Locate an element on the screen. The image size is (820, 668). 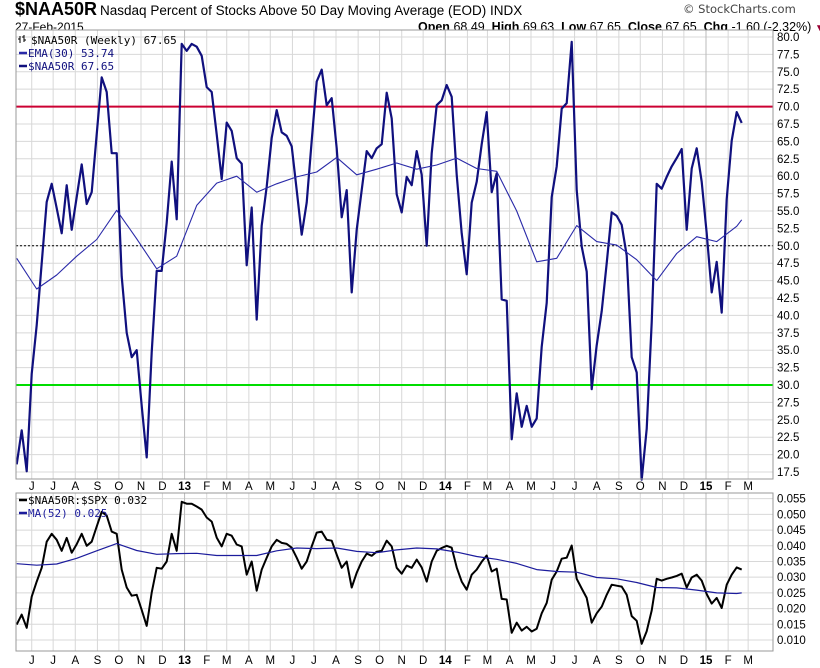
y-tick-label: 80.0 is located at coordinates (788, 38).